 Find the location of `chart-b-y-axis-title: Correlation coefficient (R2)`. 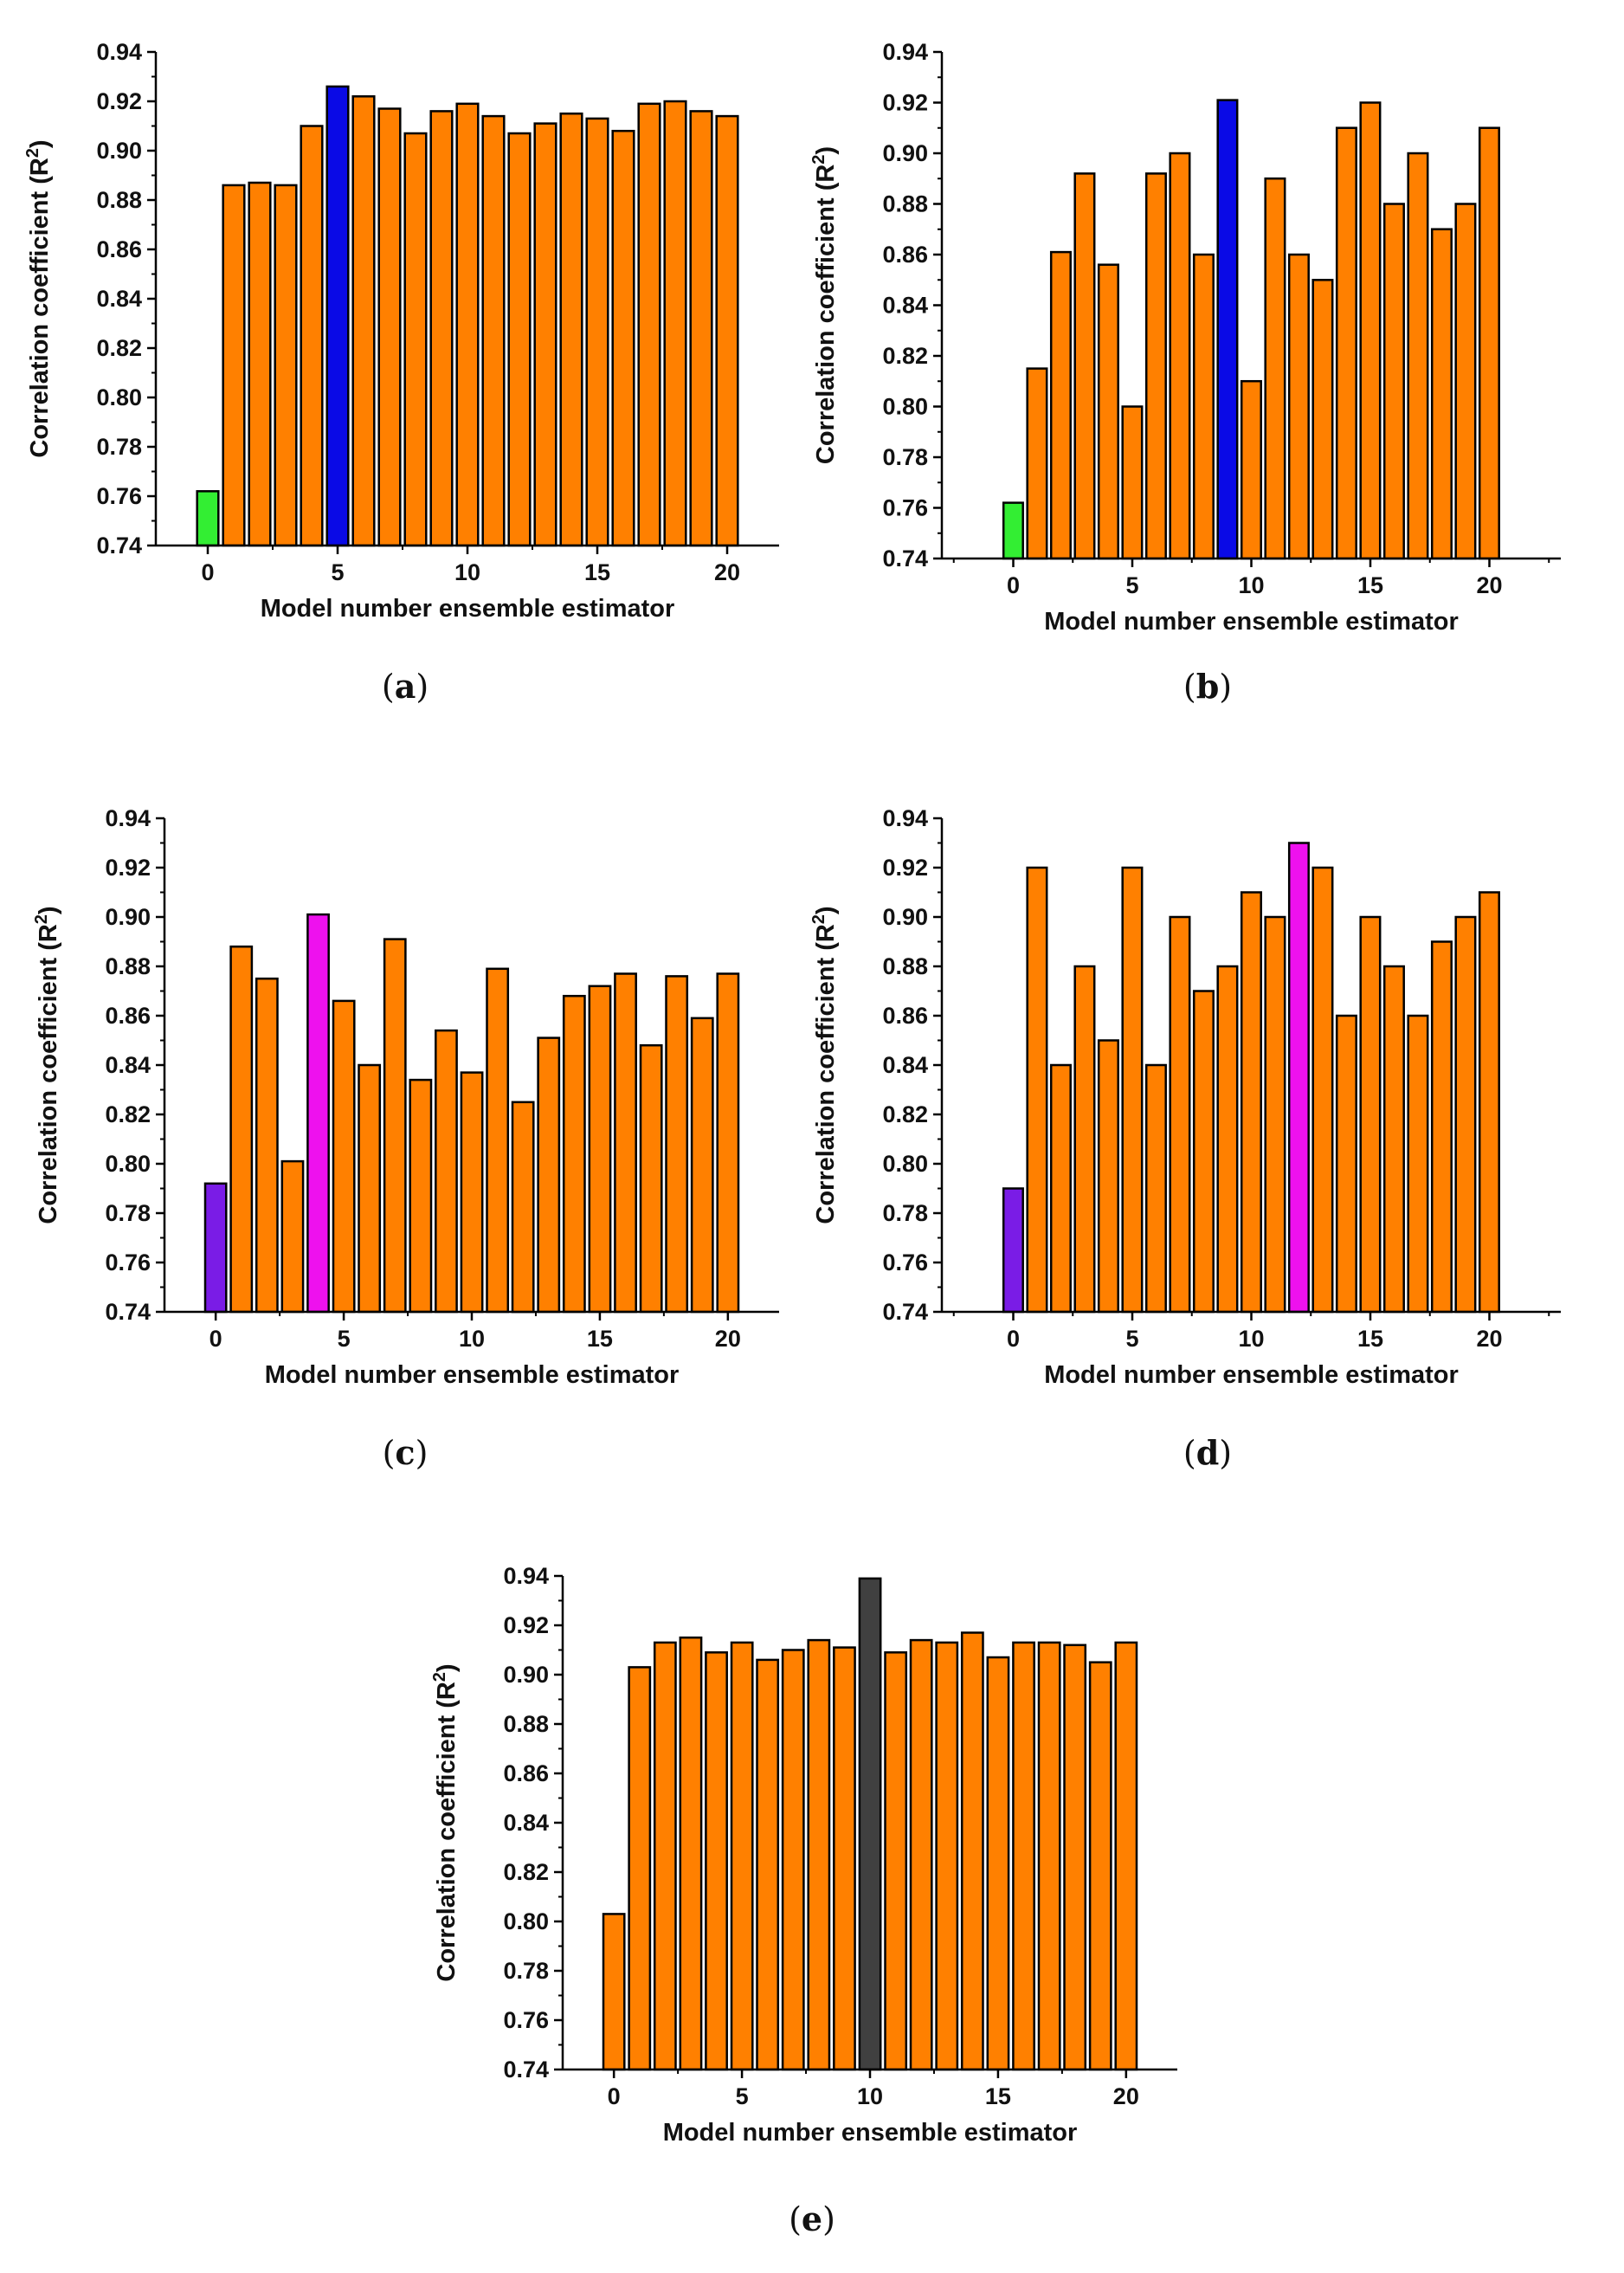

chart-b-y-axis-title: Correlation coefficient (R2) is located at coordinates (824, 305).